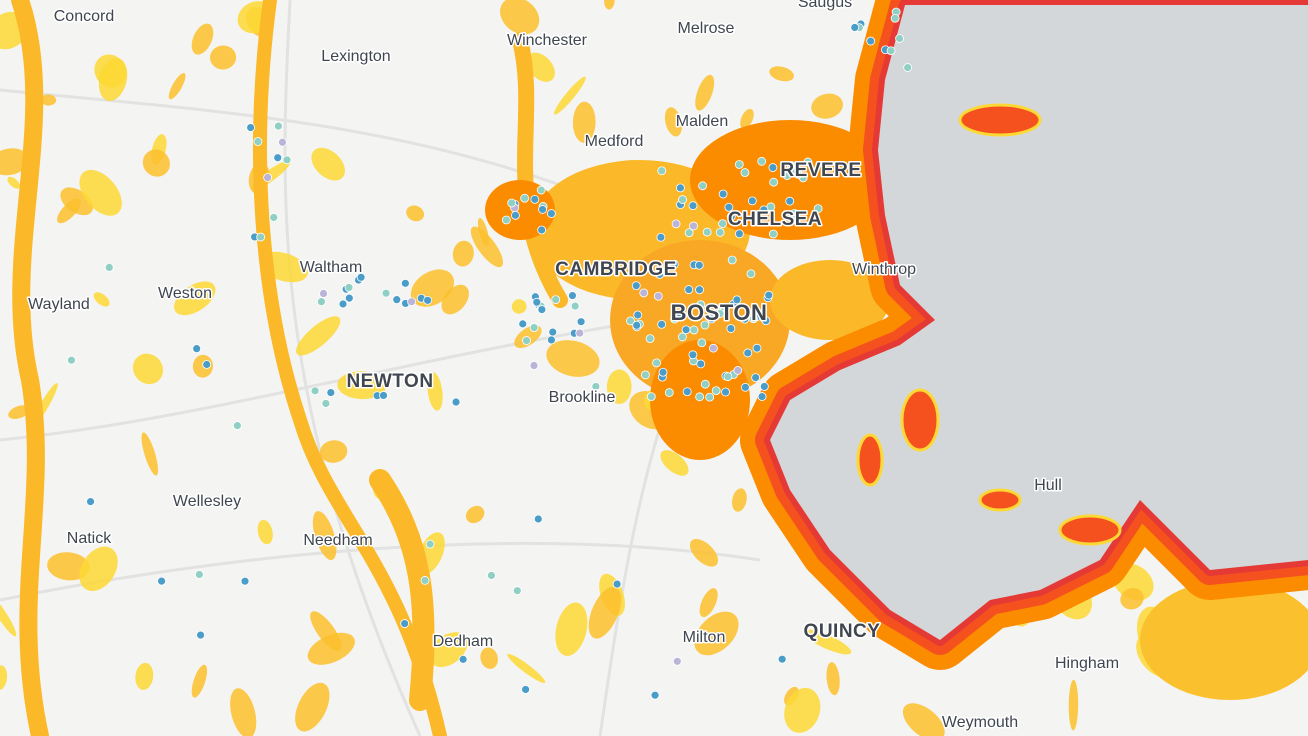 This screenshot has width=1308, height=736. Describe the element at coordinates (706, 28) in the screenshot. I see `place-label: Melrose` at that location.